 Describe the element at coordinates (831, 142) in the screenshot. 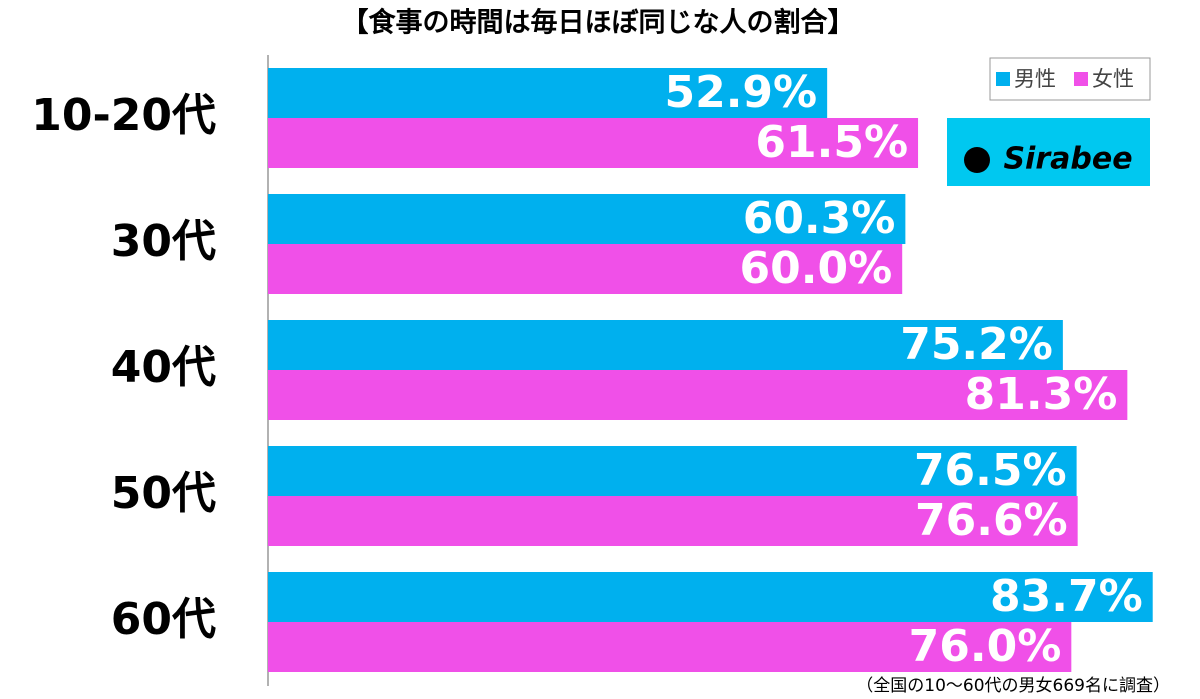

I see `value-label: 61.5%` at that location.